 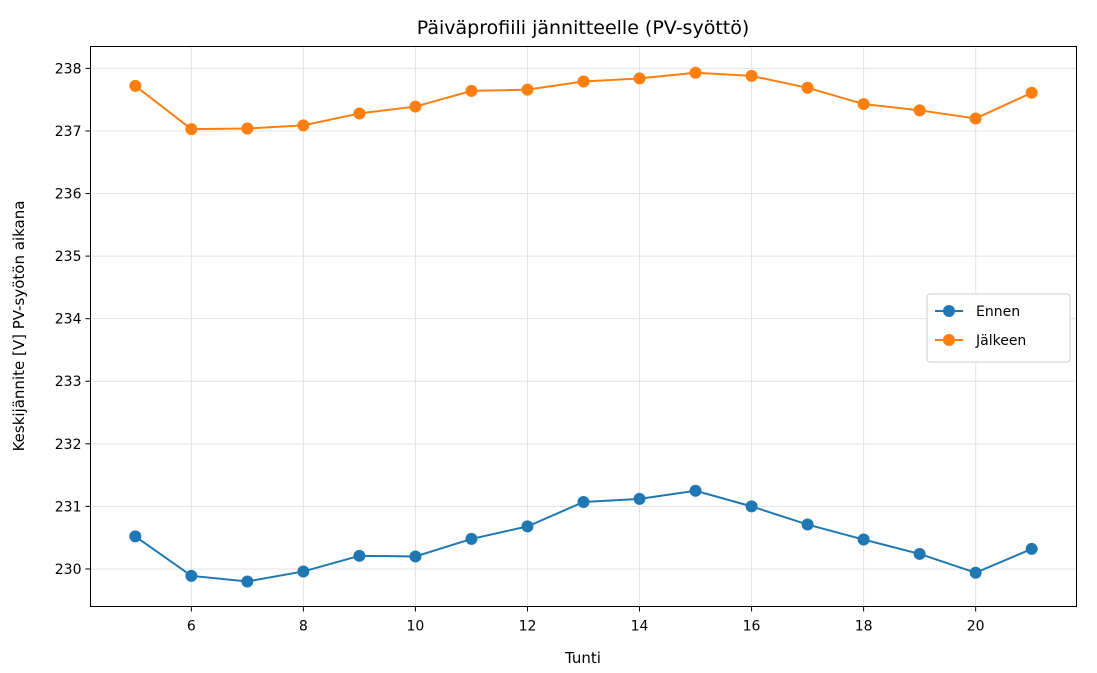 I want to click on legend-marker-jalkeen, so click(x=949, y=340).